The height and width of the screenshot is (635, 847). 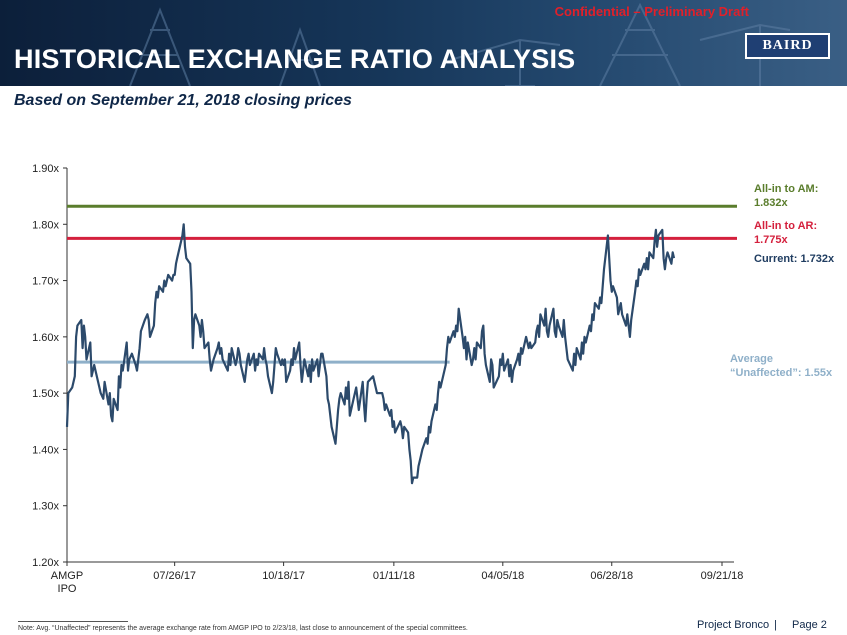 I want to click on y-tick-label: 1.60x, so click(x=45, y=338).